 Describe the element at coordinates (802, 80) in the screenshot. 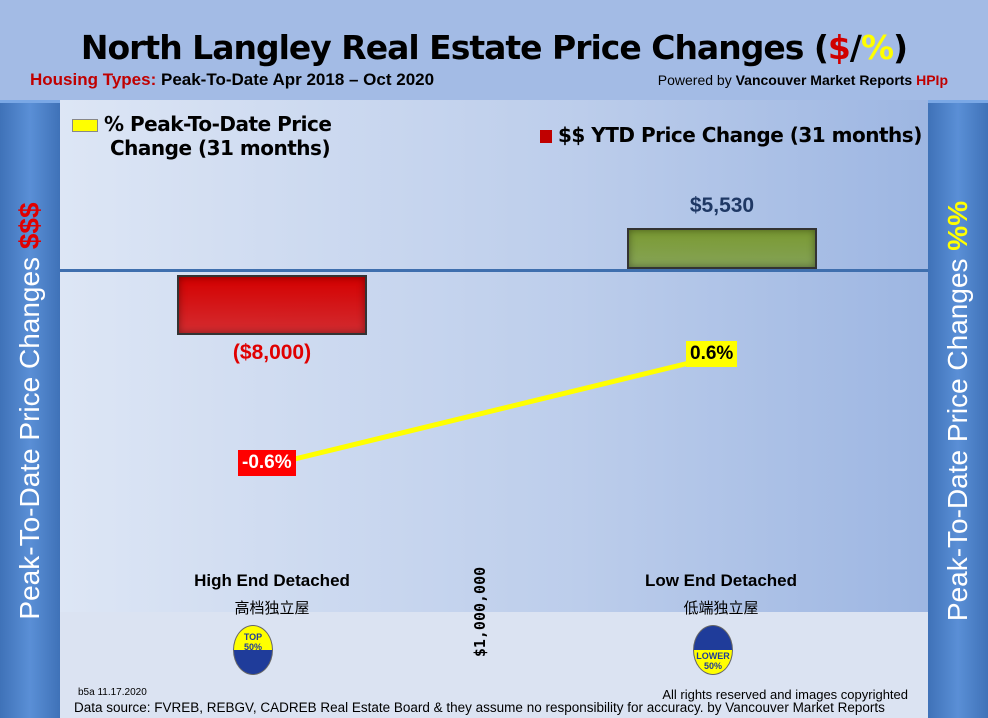

I see `powered-by: Powered by Vancouver Market Reports HPIp` at that location.